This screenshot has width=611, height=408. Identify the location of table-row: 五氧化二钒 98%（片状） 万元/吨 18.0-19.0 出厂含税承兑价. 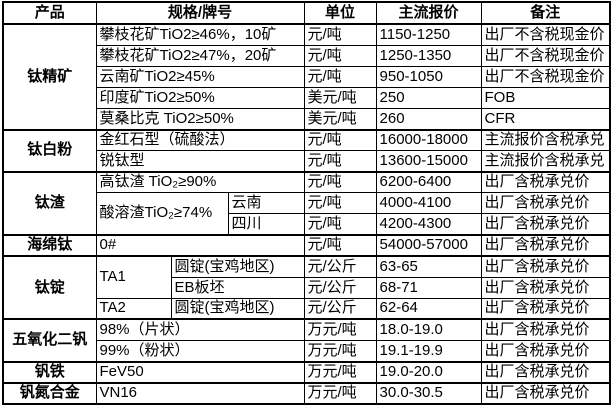
(306, 340).